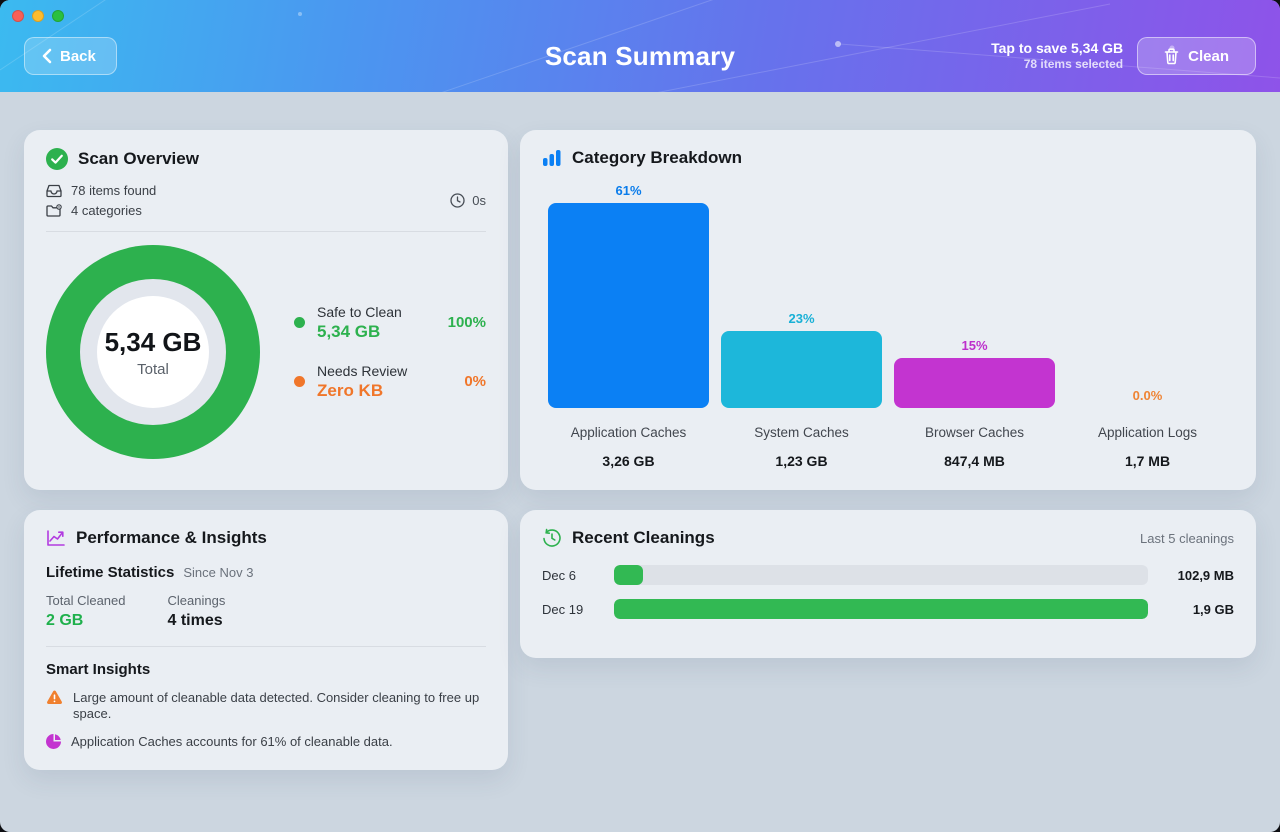 The height and width of the screenshot is (832, 1280). I want to click on bar-column-application-logs: 0.0% Application Logs 1,7 MB, so click(1147, 428).